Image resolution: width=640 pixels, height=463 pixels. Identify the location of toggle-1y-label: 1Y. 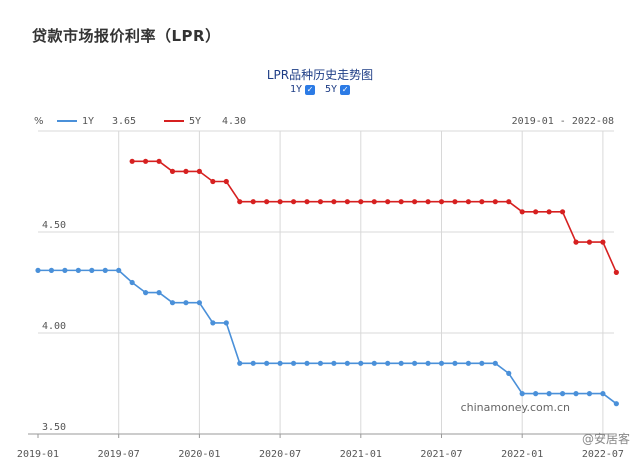
(295, 89).